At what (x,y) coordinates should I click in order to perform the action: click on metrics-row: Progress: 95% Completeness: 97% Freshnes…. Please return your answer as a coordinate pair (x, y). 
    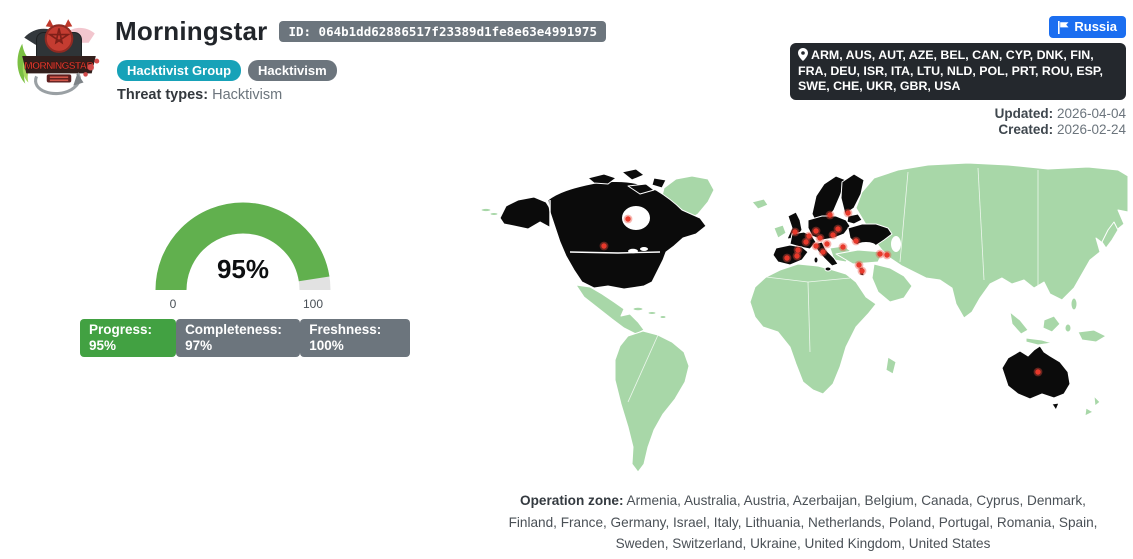
    Looking at the image, I should click on (245, 338).